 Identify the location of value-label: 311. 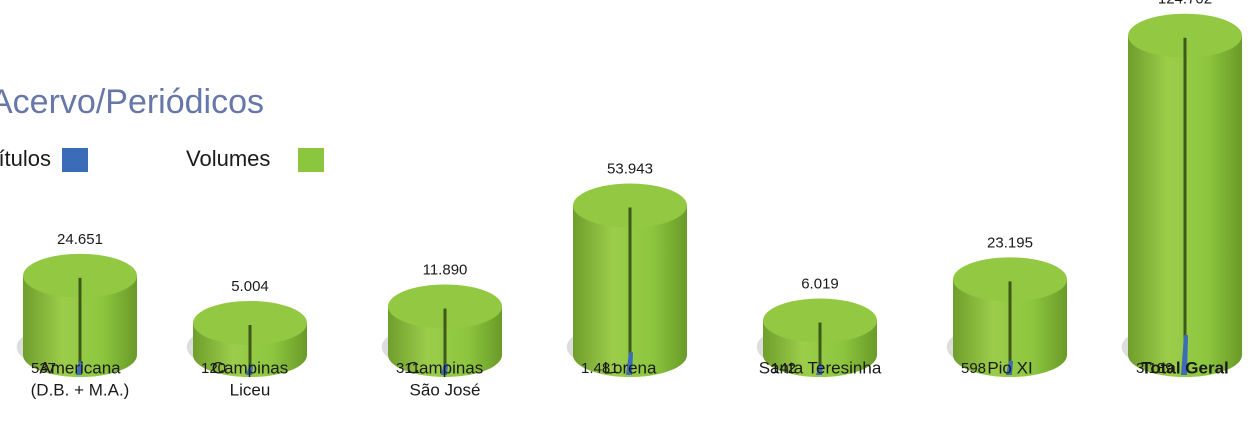
(408, 368).